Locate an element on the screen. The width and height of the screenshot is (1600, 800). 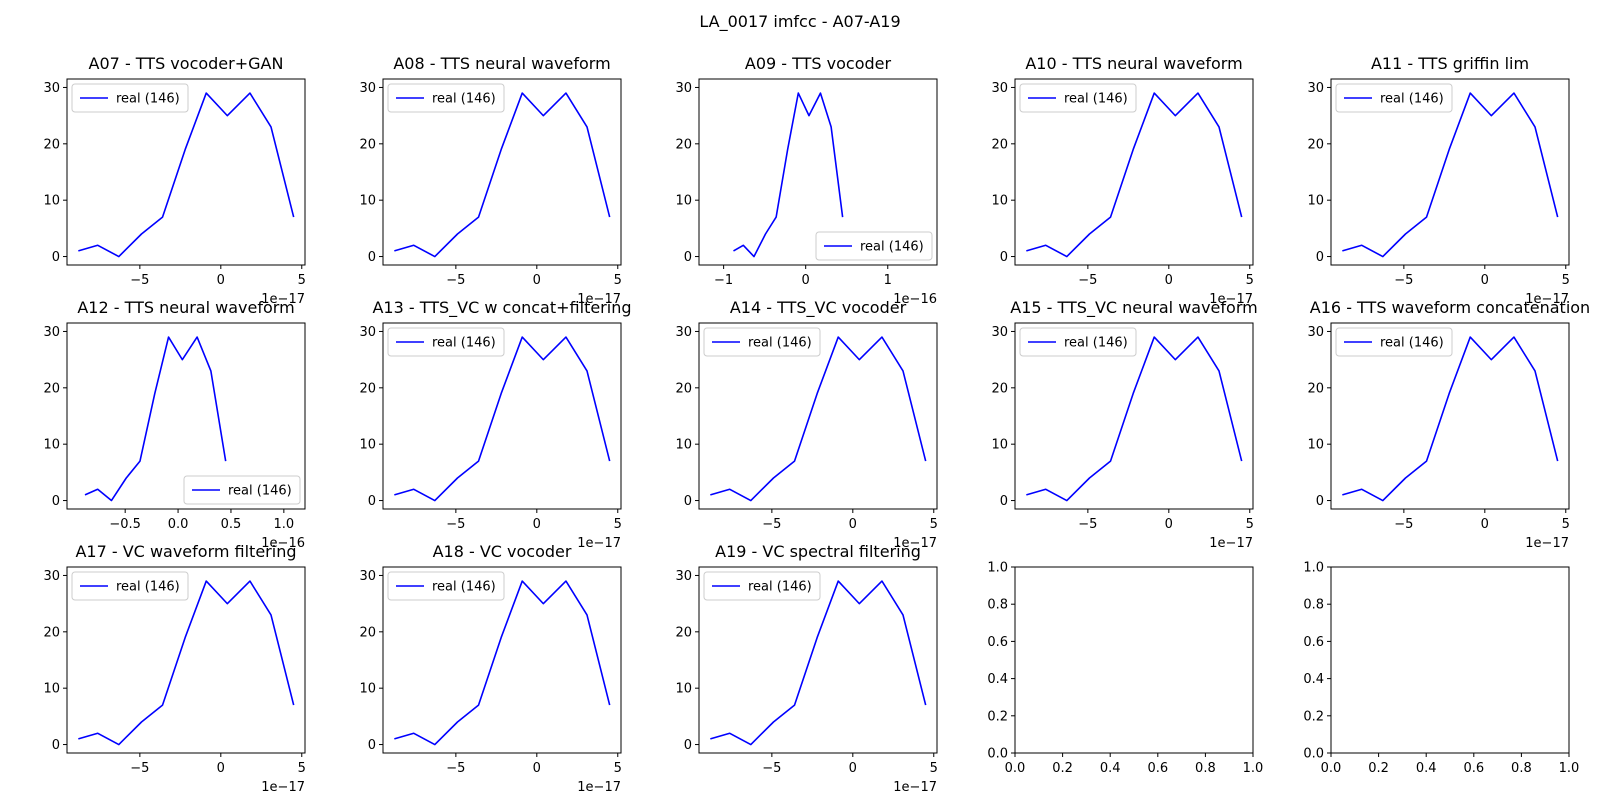
x-tick-label: 1.0 is located at coordinates (284, 524).